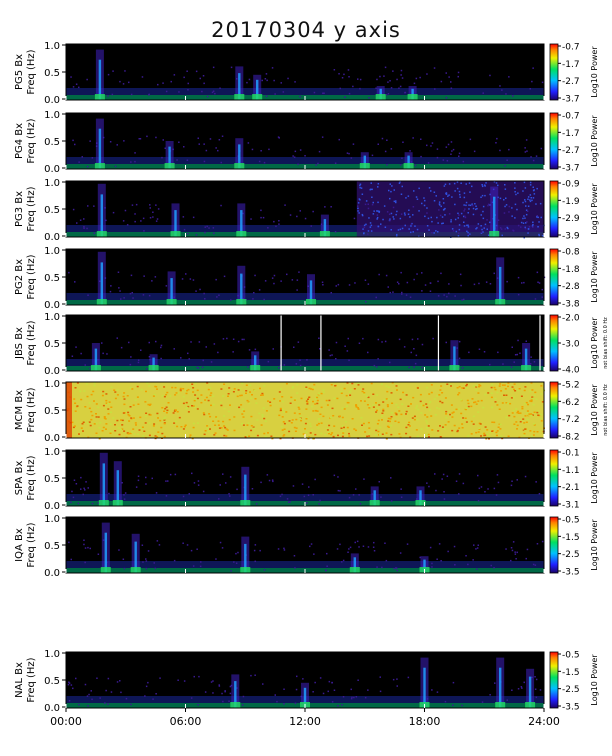 Image resolution: width=612 pixels, height=756 pixels. I want to click on broadband-noise, so click(450, 209).